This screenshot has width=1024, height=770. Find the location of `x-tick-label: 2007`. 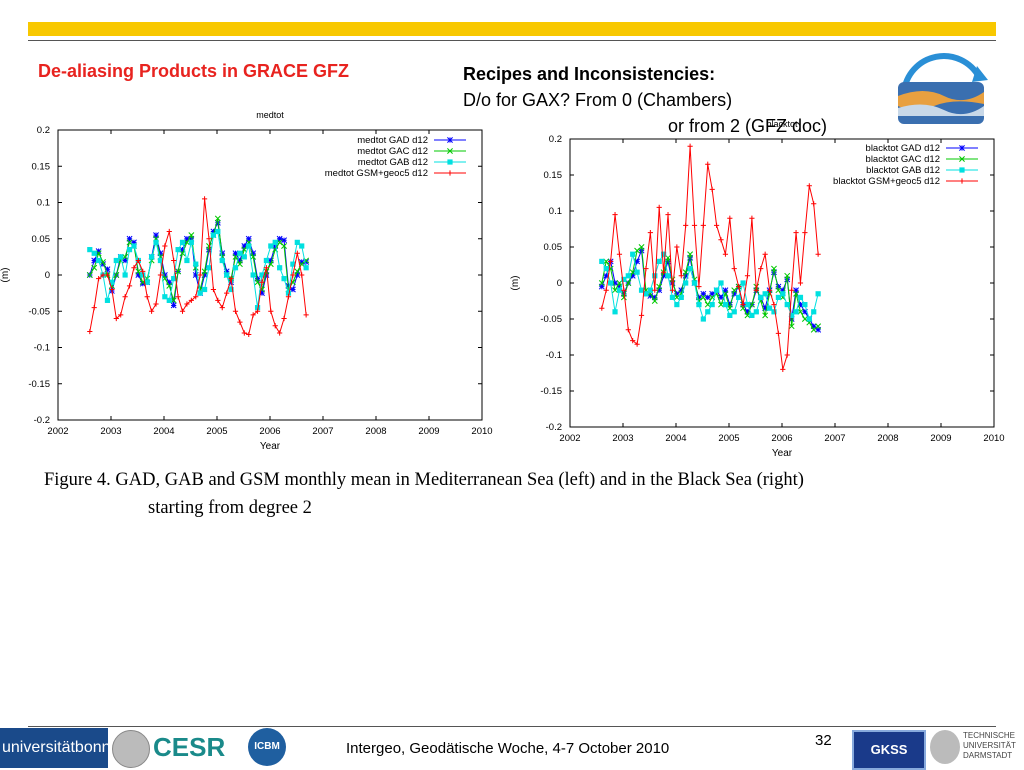

x-tick-label: 2007 is located at coordinates (322, 431).